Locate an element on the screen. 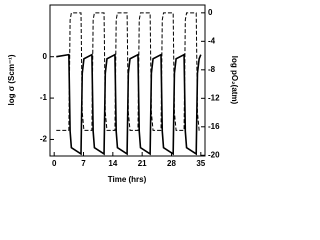 This screenshot has height=240, width=320. y2-tick-label: -20 is located at coordinates (214, 154).